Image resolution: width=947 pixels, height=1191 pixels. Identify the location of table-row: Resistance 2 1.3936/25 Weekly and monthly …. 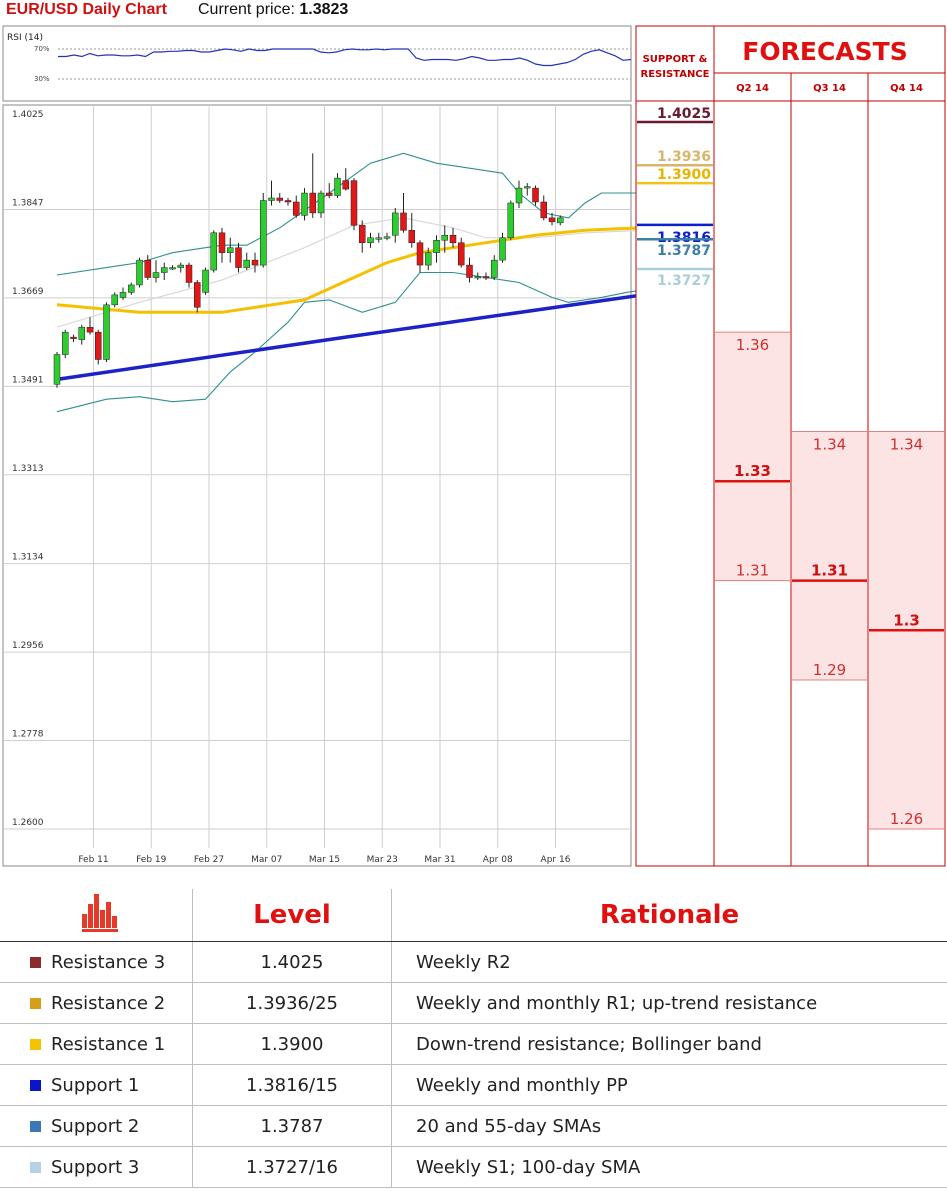
(473, 1003).